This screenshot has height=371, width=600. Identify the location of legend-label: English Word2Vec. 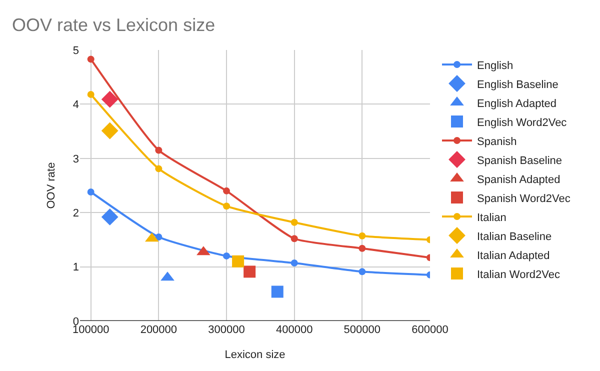
(522, 122).